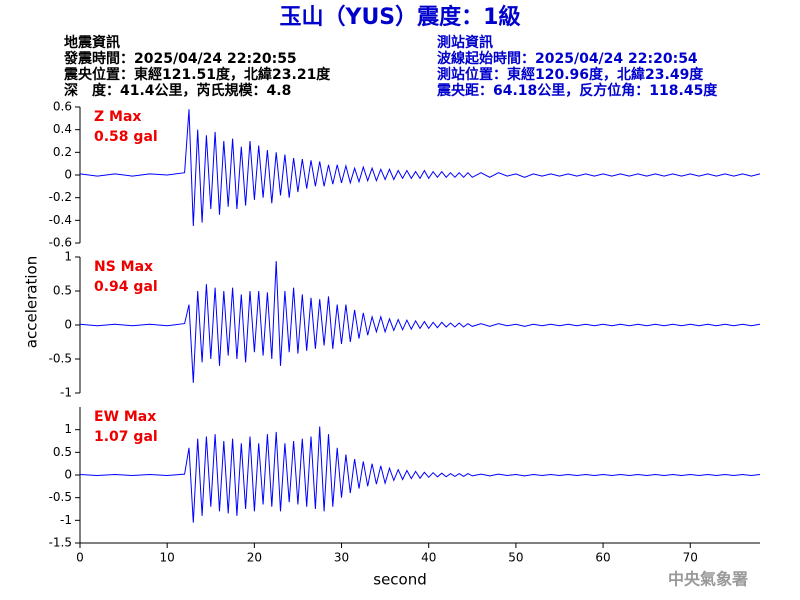 This screenshot has height=600, width=800. Describe the element at coordinates (60, 220) in the screenshot. I see `y-tick-label: -0.4` at that location.